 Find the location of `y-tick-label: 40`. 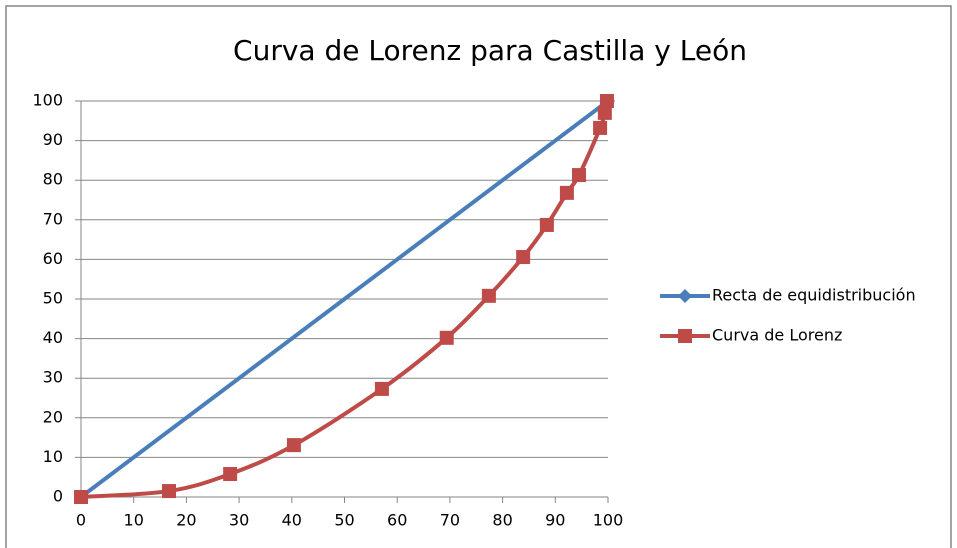

y-tick-label: 40 is located at coordinates (53, 337).